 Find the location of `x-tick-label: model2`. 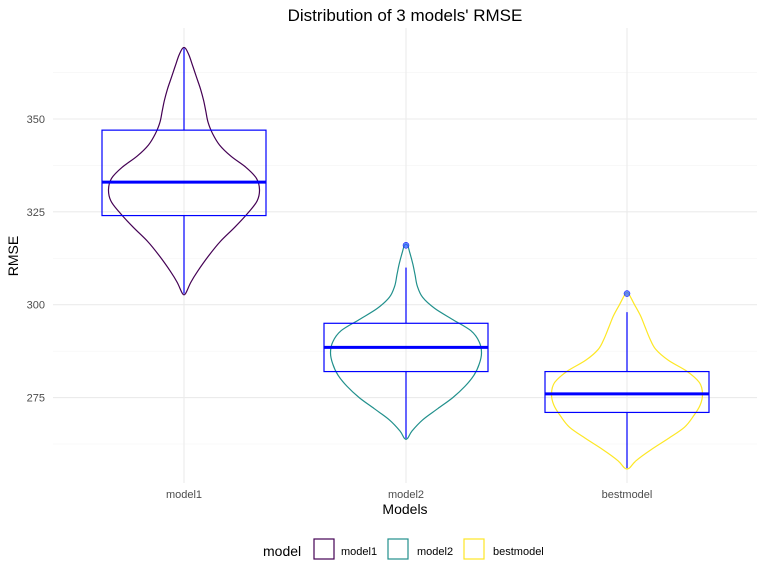

x-tick-label: model2 is located at coordinates (406, 495).